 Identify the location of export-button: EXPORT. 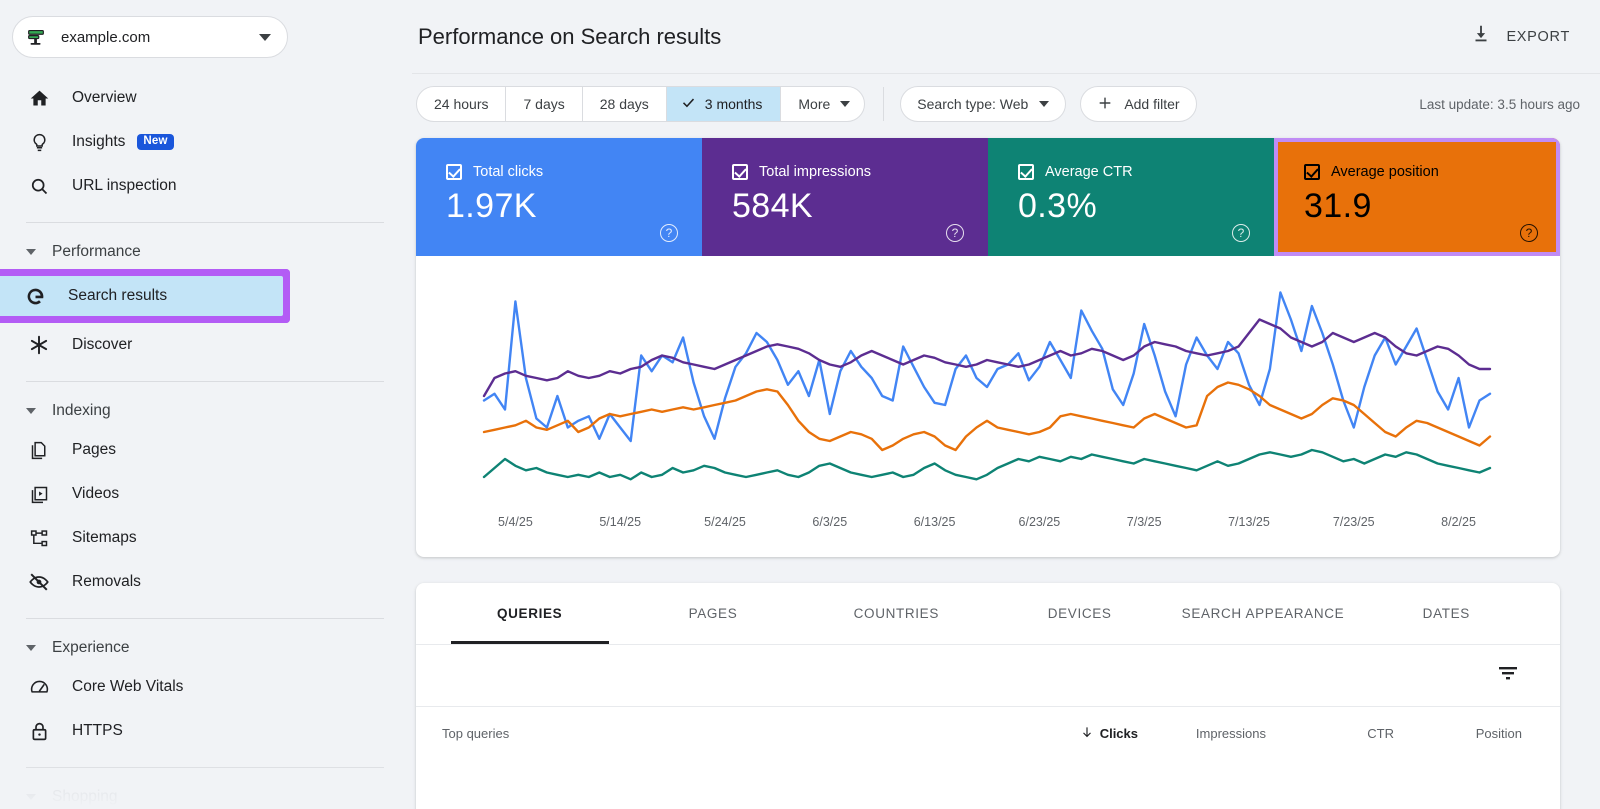
(1520, 36).